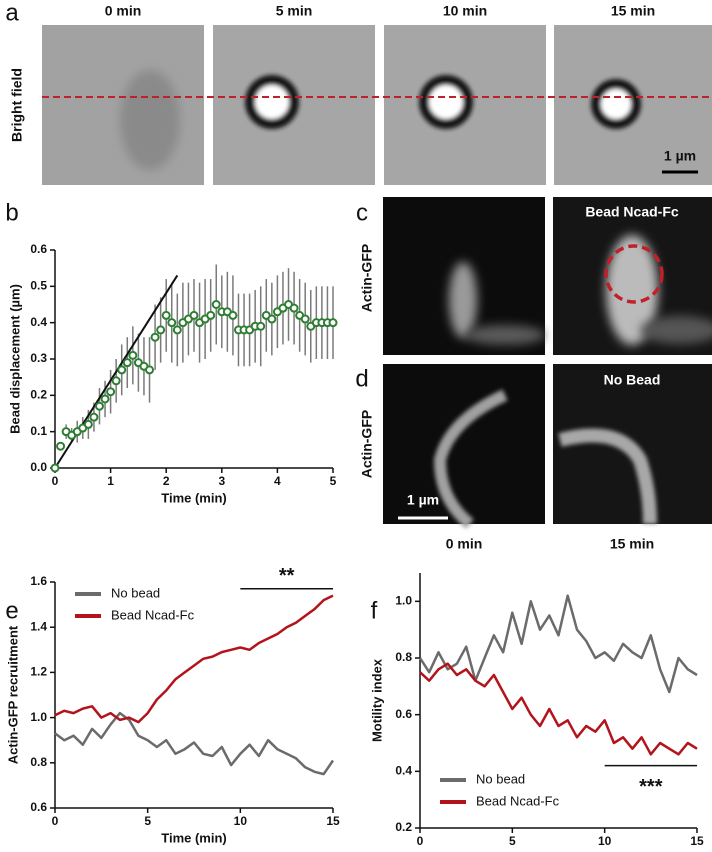 Image resolution: width=712 pixels, height=852 pixels. I want to click on panel-label: c, so click(362, 212).